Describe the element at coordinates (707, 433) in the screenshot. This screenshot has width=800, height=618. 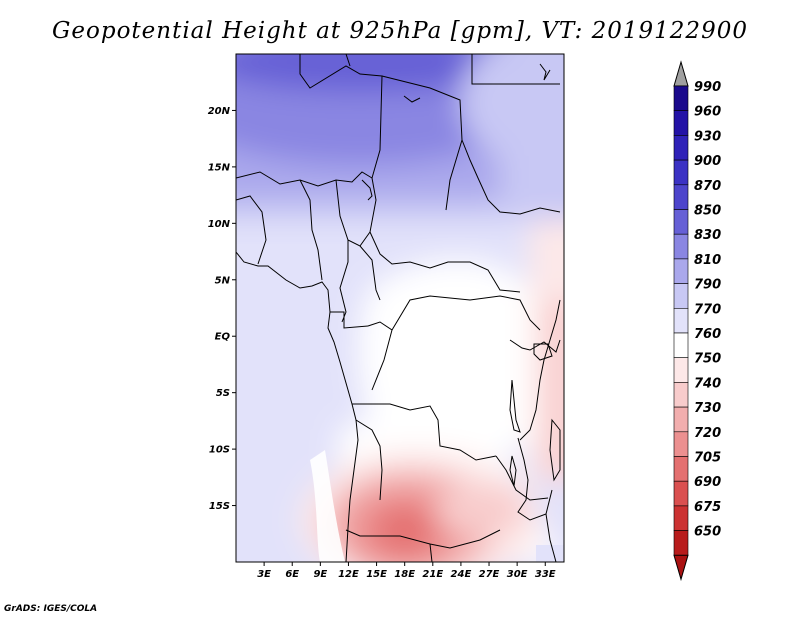
I see `colorbar-label: 720` at that location.